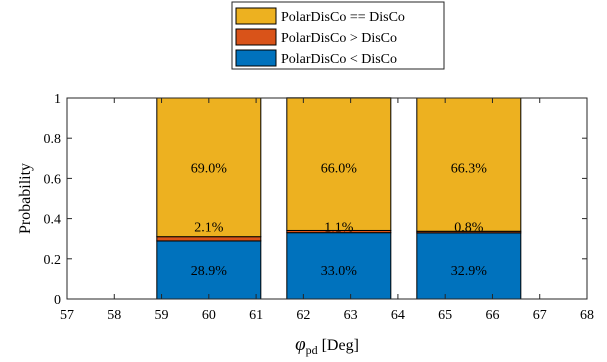 This screenshot has height=362, width=607. Describe the element at coordinates (339, 168) in the screenshot. I see `data-label-3-2: 66.0%` at that location.